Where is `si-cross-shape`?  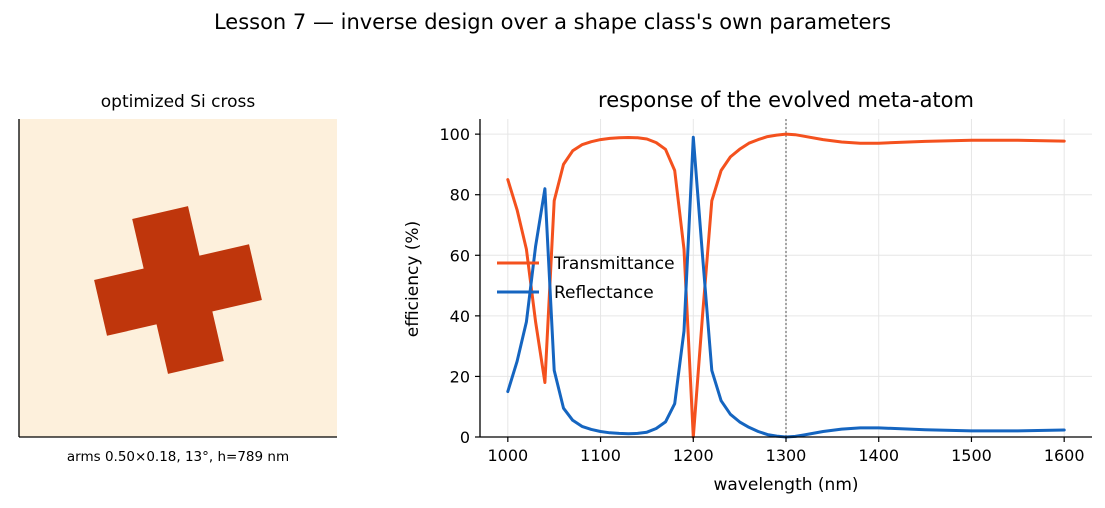
si-cross-shape is located at coordinates (178, 290).